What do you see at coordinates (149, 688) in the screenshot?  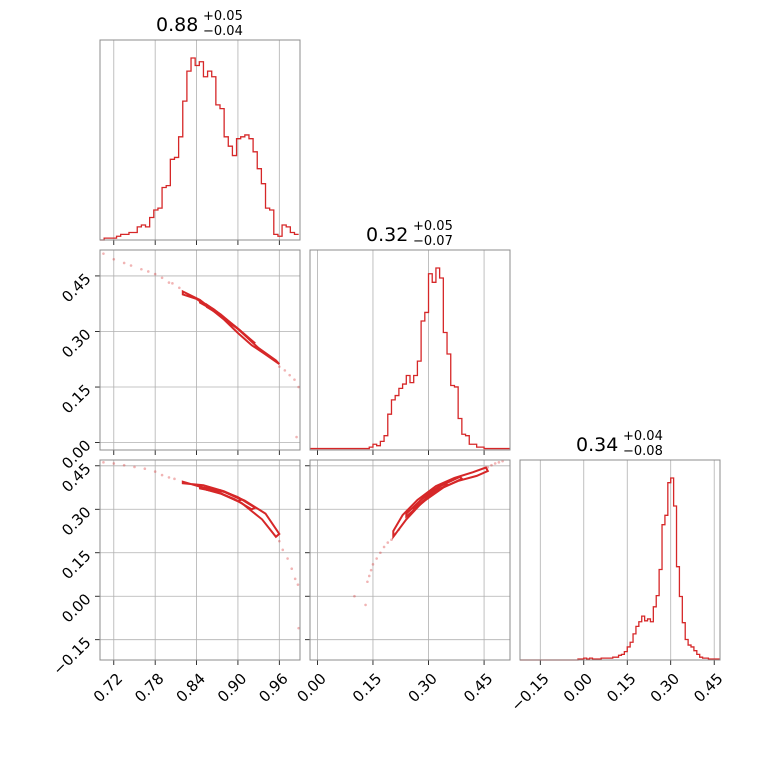 I see `x-tick-label: 0.78` at bounding box center [149, 688].